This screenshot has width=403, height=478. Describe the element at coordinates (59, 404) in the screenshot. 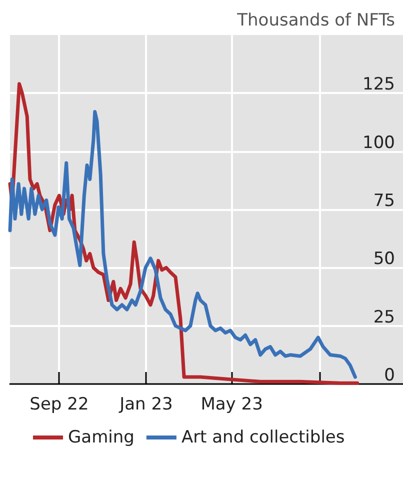

I see `x-tick-label: Sep 22` at that location.